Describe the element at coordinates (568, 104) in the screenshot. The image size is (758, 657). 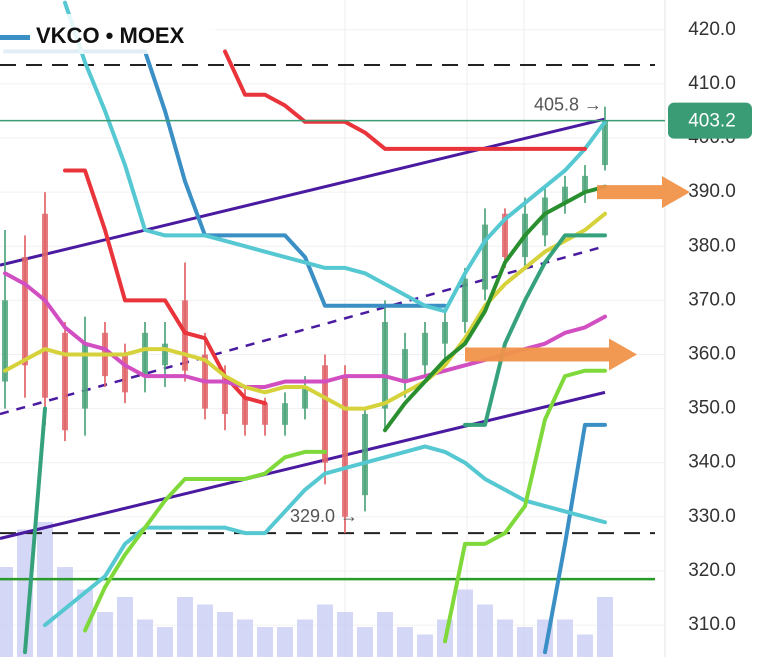
I see `high-label: 405.8 →` at that location.